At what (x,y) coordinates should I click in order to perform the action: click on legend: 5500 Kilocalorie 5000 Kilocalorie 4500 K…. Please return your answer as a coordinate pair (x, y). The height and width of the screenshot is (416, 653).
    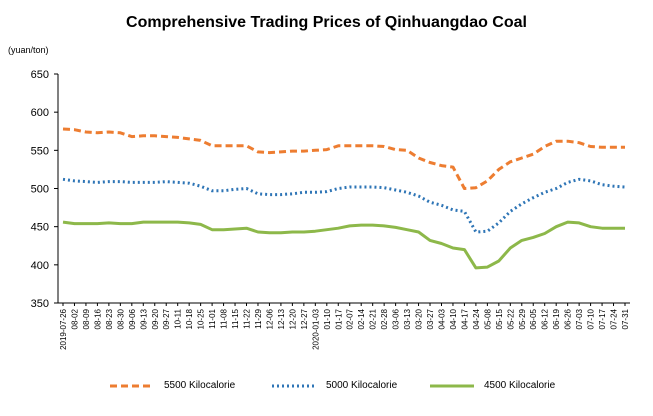
    Looking at the image, I should click on (326, 390).